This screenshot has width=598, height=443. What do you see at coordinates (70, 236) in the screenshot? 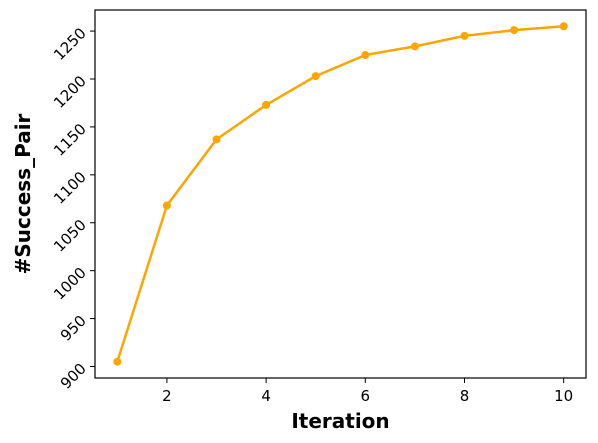
I see `y-tick-label: 1050` at bounding box center [70, 236].